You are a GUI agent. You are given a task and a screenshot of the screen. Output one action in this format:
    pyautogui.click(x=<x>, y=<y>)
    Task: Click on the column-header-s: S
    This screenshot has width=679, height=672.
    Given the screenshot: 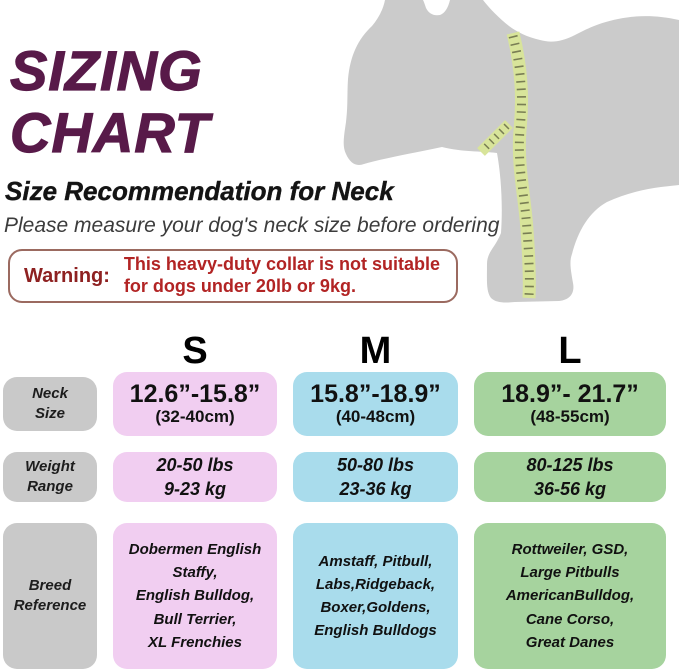 What is the action you would take?
    pyautogui.click(x=195, y=351)
    